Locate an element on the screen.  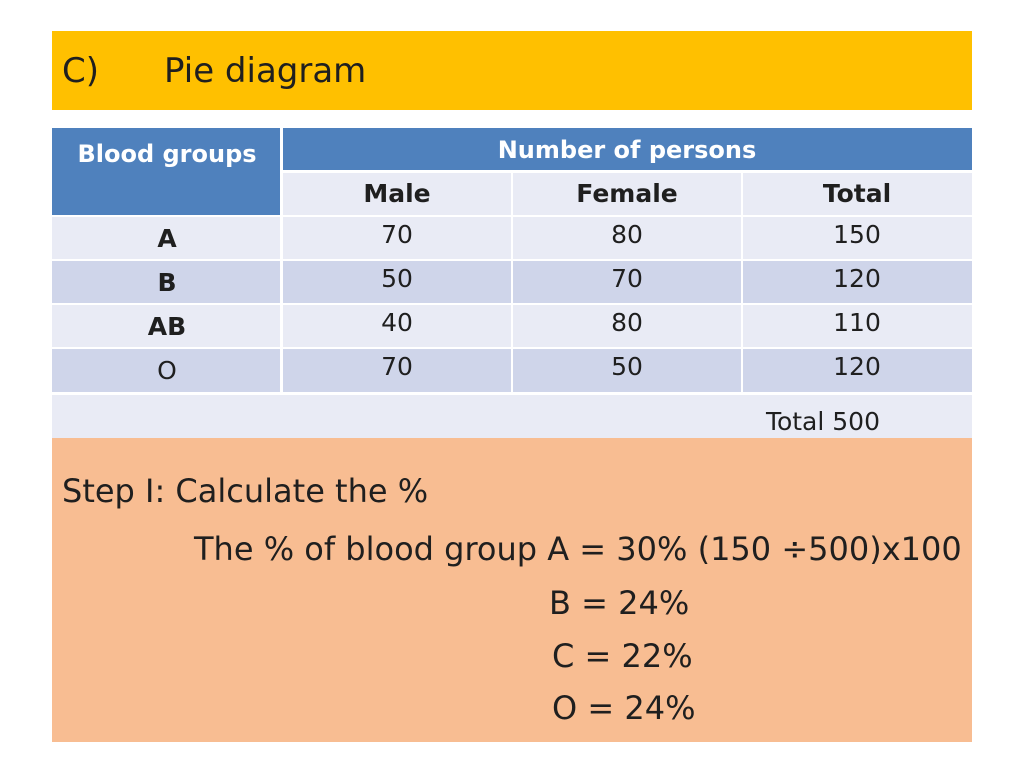
subheader-male: Male is located at coordinates (397, 193).